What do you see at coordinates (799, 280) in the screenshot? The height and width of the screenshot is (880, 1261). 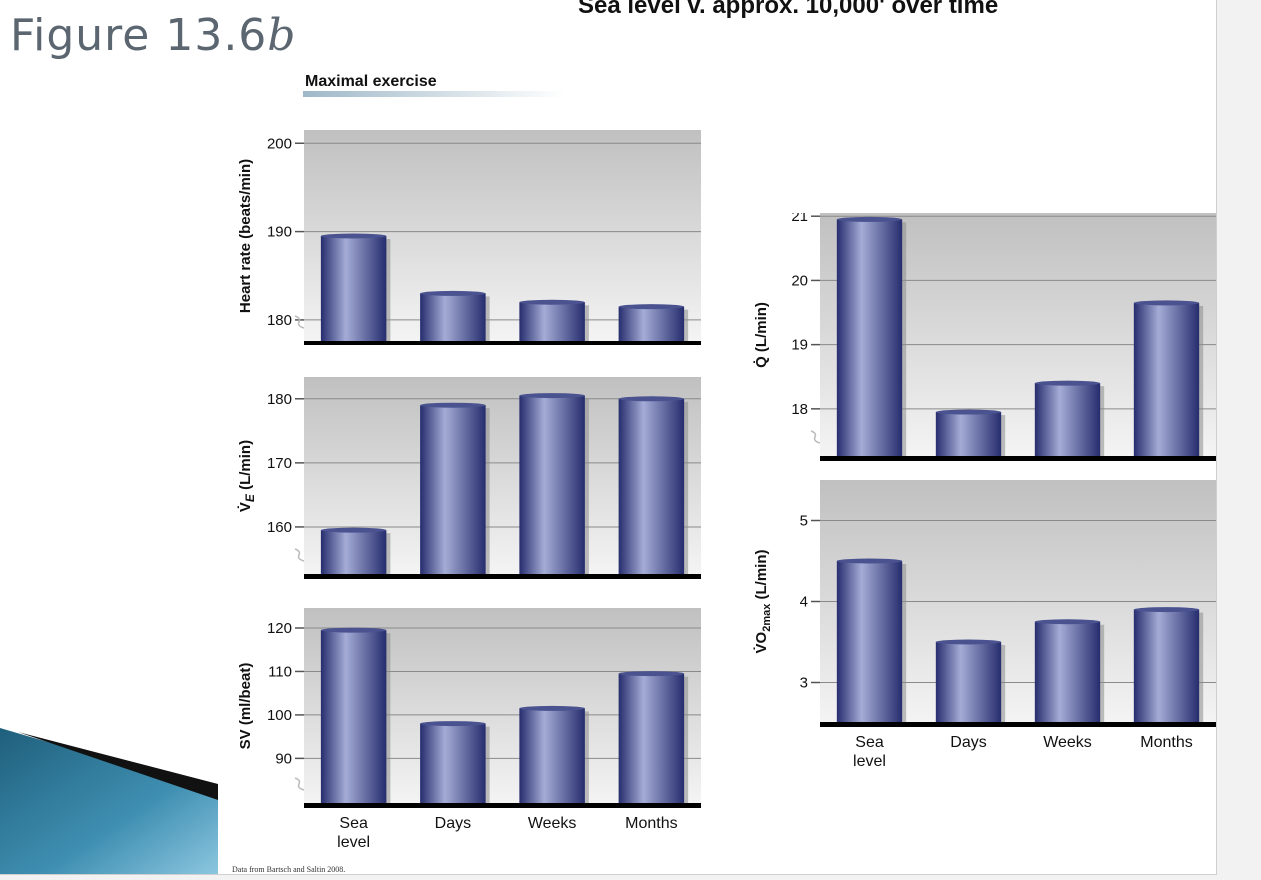 I see `y-tick-label: 20` at bounding box center [799, 280].